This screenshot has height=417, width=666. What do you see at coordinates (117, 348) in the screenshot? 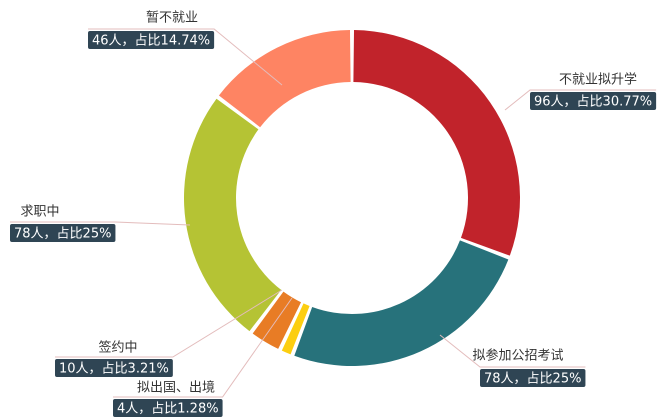
I see `category-label: 签约中` at bounding box center [117, 348].